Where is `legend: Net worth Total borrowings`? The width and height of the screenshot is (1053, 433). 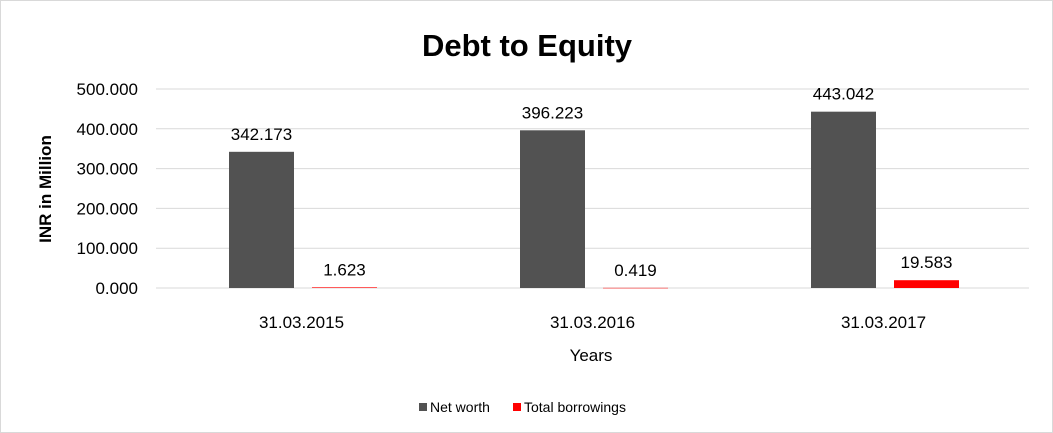
legend: Net worth Total borrowings is located at coordinates (522, 407).